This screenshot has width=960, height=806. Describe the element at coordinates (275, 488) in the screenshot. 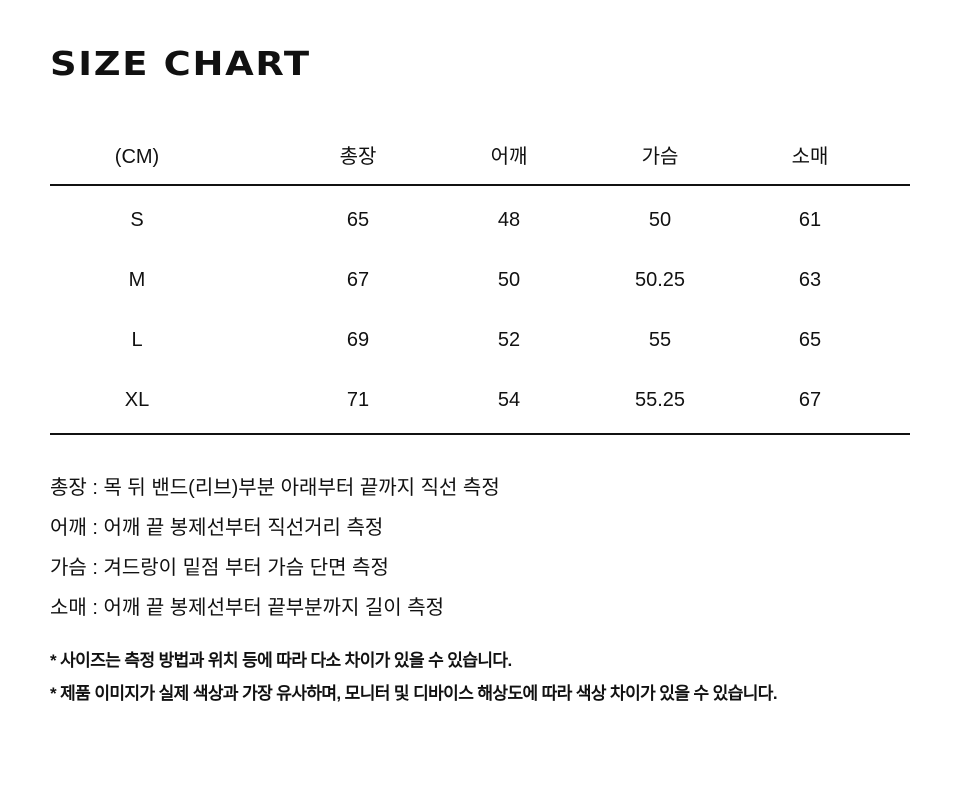

I see `note-line: 총장 : 목 뒤 밴드(리브)부분 아래부터 끝까지 직선 측정` at that location.